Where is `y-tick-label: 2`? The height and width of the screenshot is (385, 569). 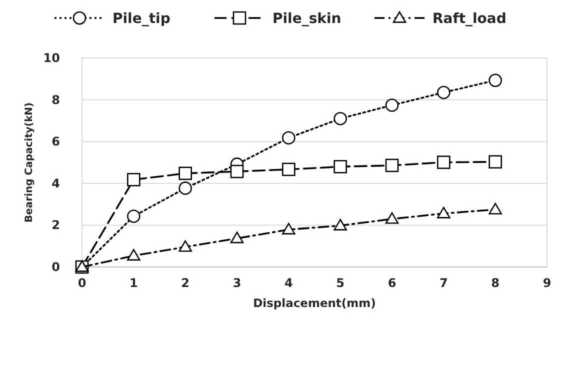
y-tick-label: 2 is located at coordinates (56, 225).